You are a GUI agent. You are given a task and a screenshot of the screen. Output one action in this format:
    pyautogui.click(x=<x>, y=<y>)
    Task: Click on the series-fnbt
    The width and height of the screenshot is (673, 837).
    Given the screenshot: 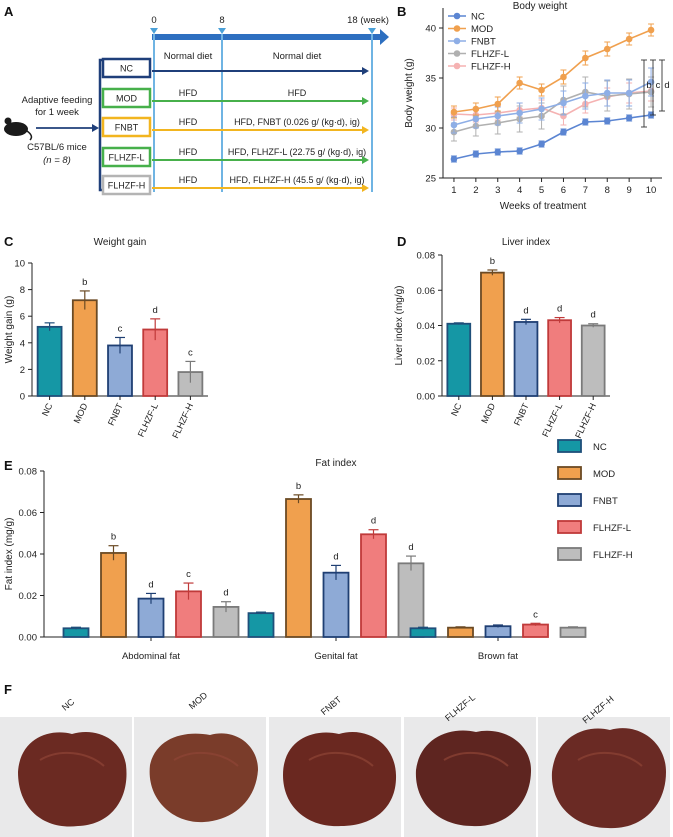 What is the action you would take?
    pyautogui.click(x=552, y=100)
    